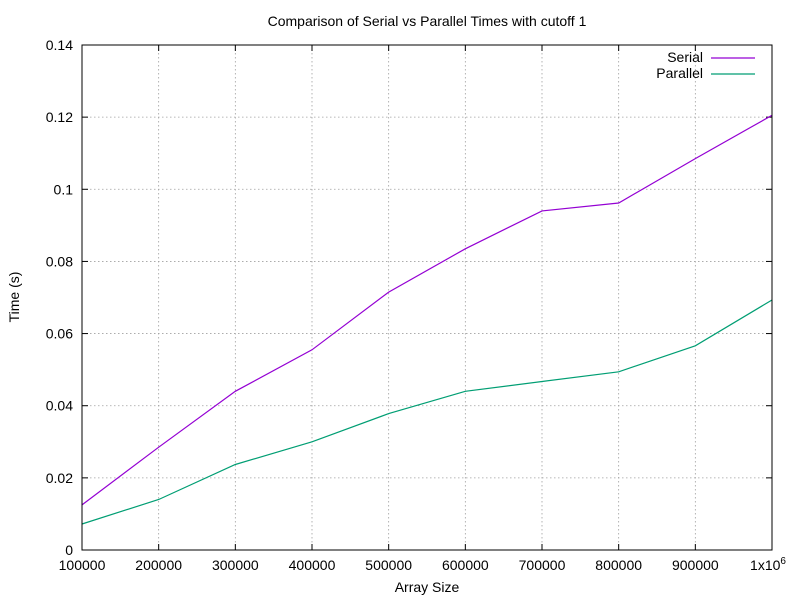  I want to click on y-tick-label: 0.12, so click(59, 117).